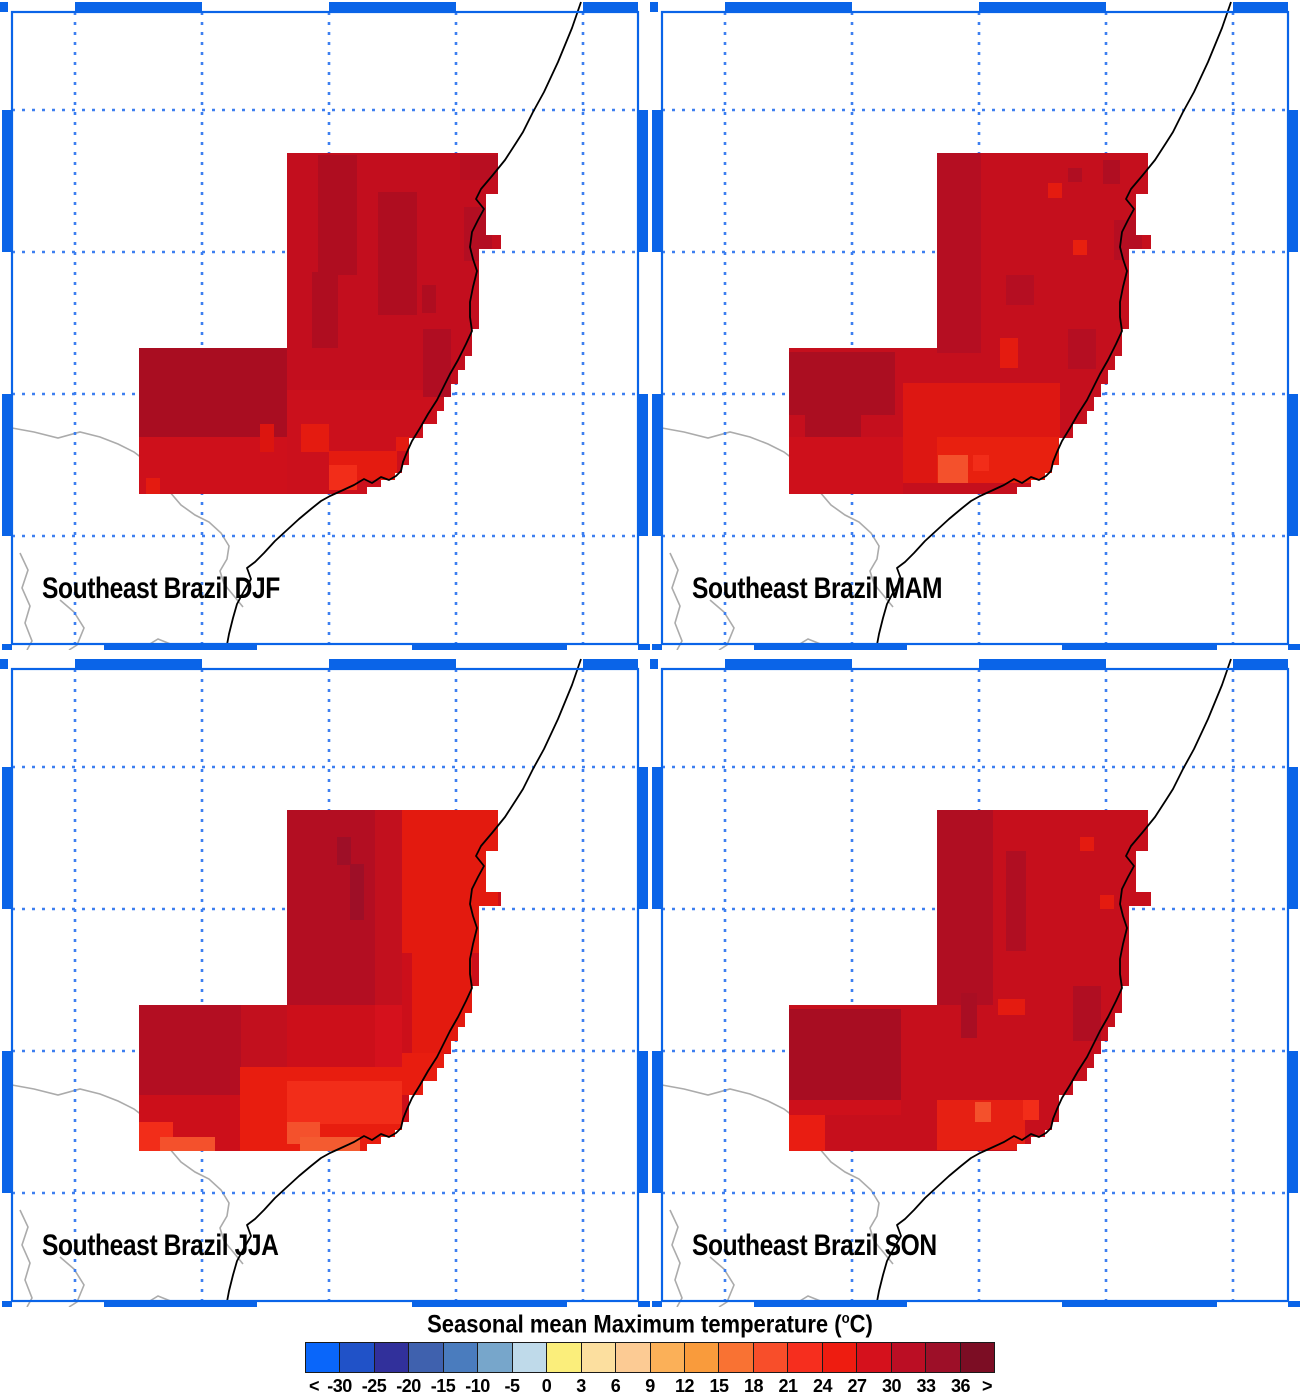 The width and height of the screenshot is (1300, 1398). What do you see at coordinates (753, 1386) in the screenshot?
I see `colorbar-tick: 18` at bounding box center [753, 1386].